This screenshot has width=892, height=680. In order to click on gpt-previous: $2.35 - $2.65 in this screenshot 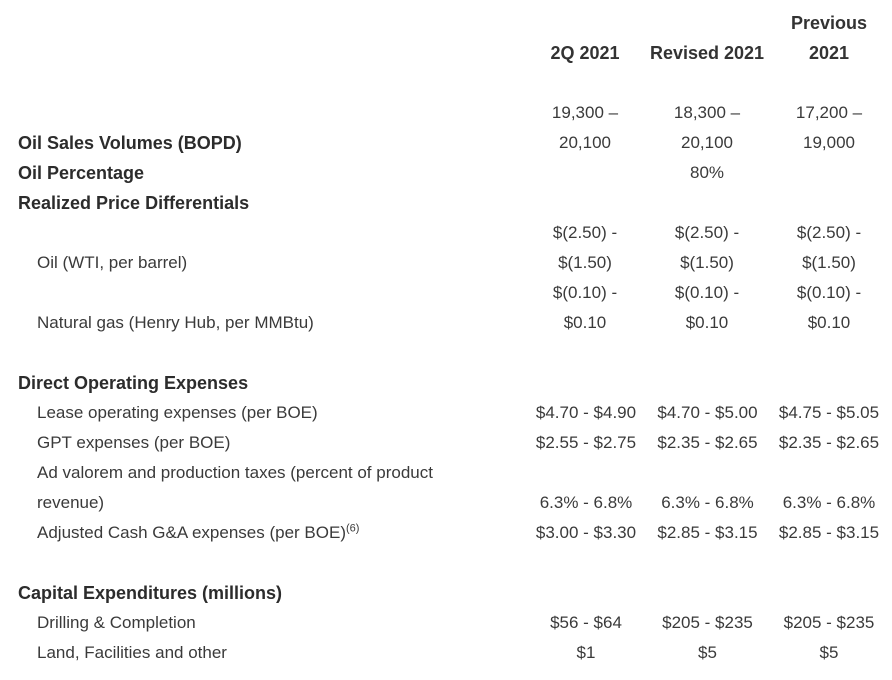, I will do `click(829, 442)`.